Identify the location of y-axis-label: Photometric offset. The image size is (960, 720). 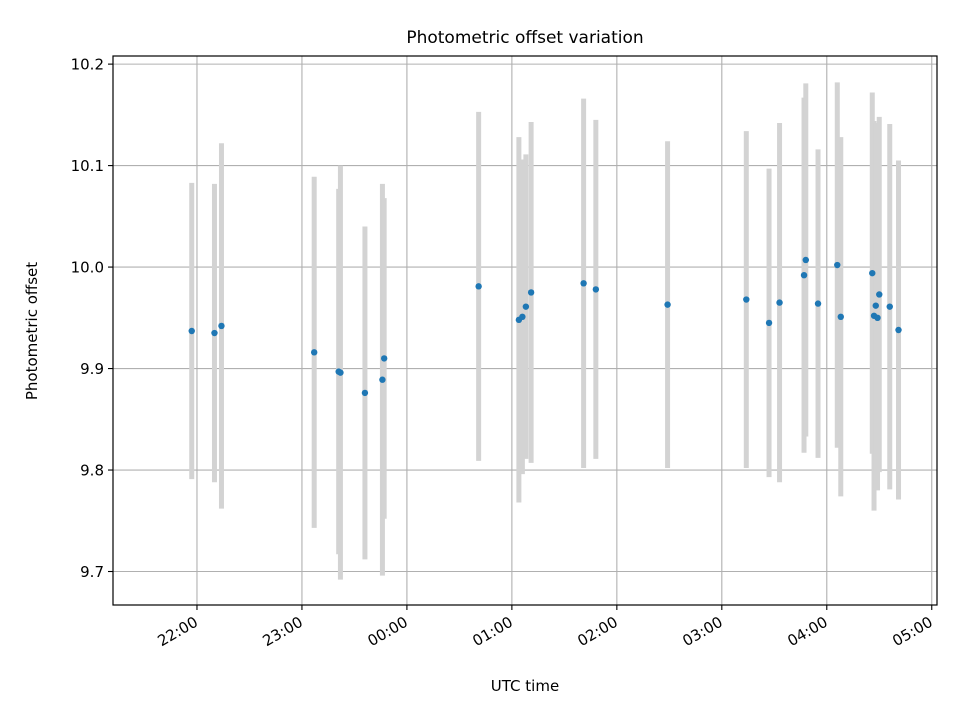
(32, 331).